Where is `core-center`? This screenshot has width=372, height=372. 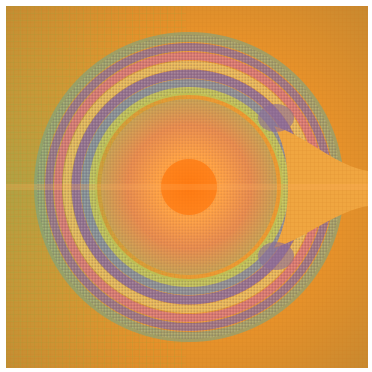 core-center is located at coordinates (189, 187).